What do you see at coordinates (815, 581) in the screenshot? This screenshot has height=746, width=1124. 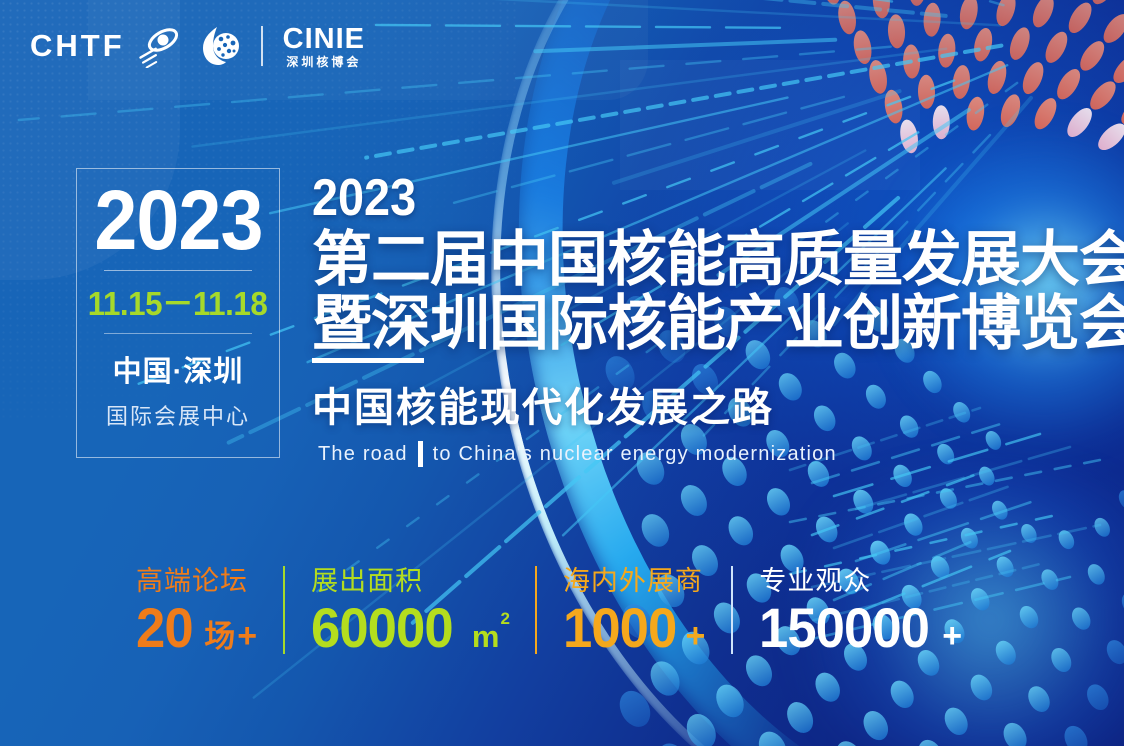 I see `stat-label: 专业观众` at bounding box center [815, 581].